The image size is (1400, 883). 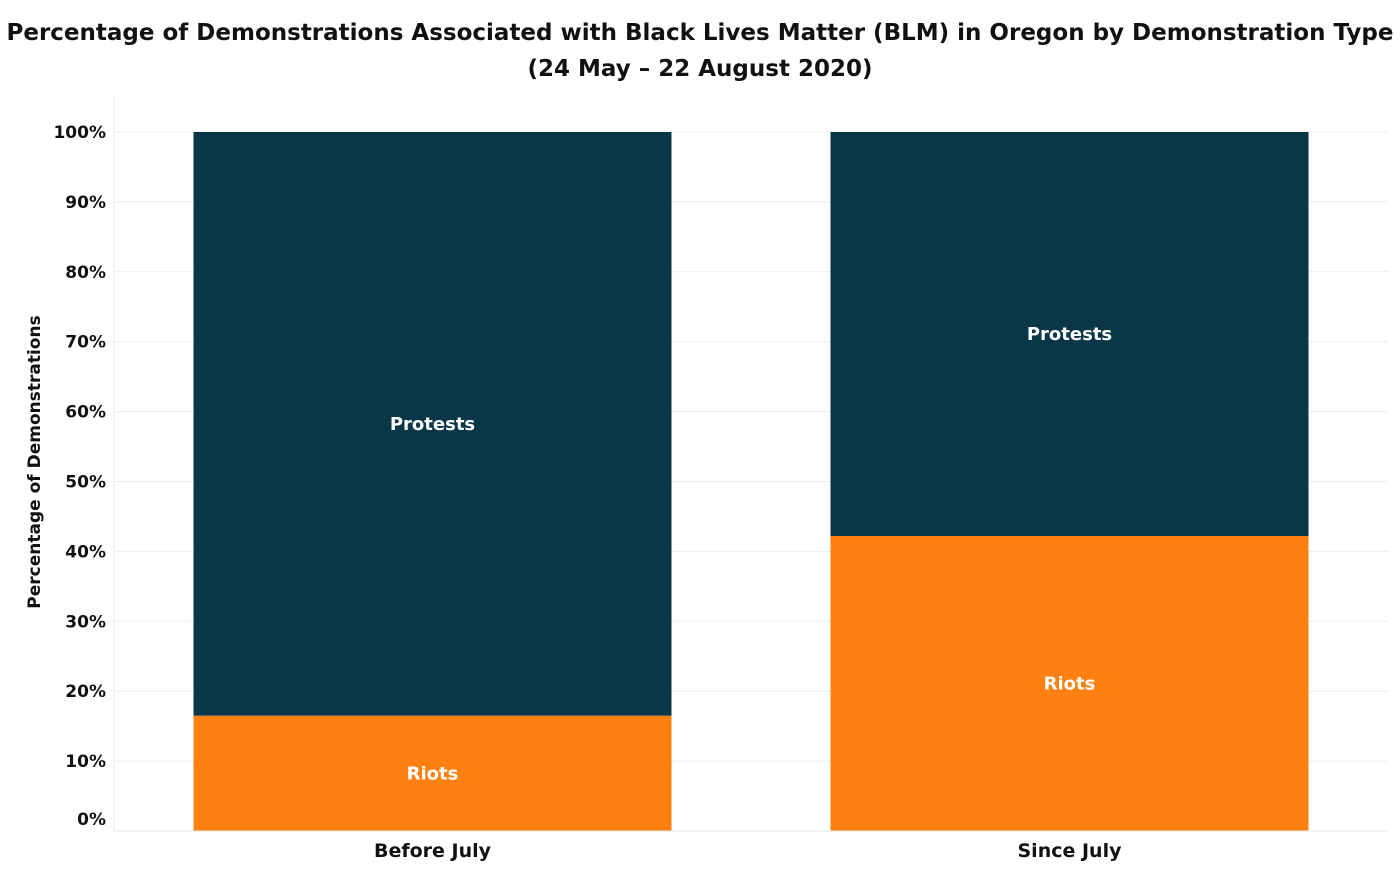 What do you see at coordinates (85, 483) in the screenshot?
I see `y-tick-label: 50%` at bounding box center [85, 483].